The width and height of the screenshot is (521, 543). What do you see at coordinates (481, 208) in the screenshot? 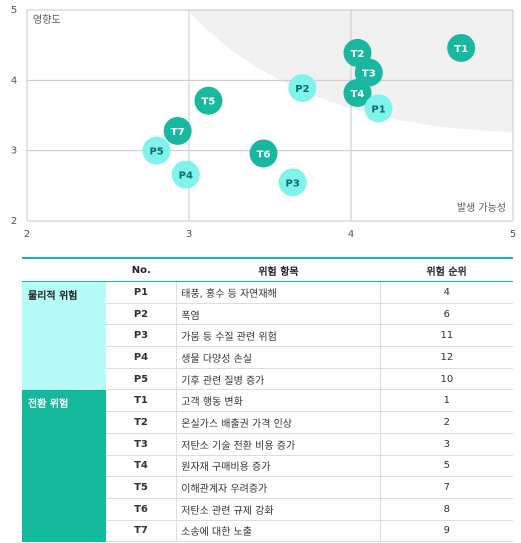
I see `x-axis-label: 발생 가능성` at bounding box center [481, 208].